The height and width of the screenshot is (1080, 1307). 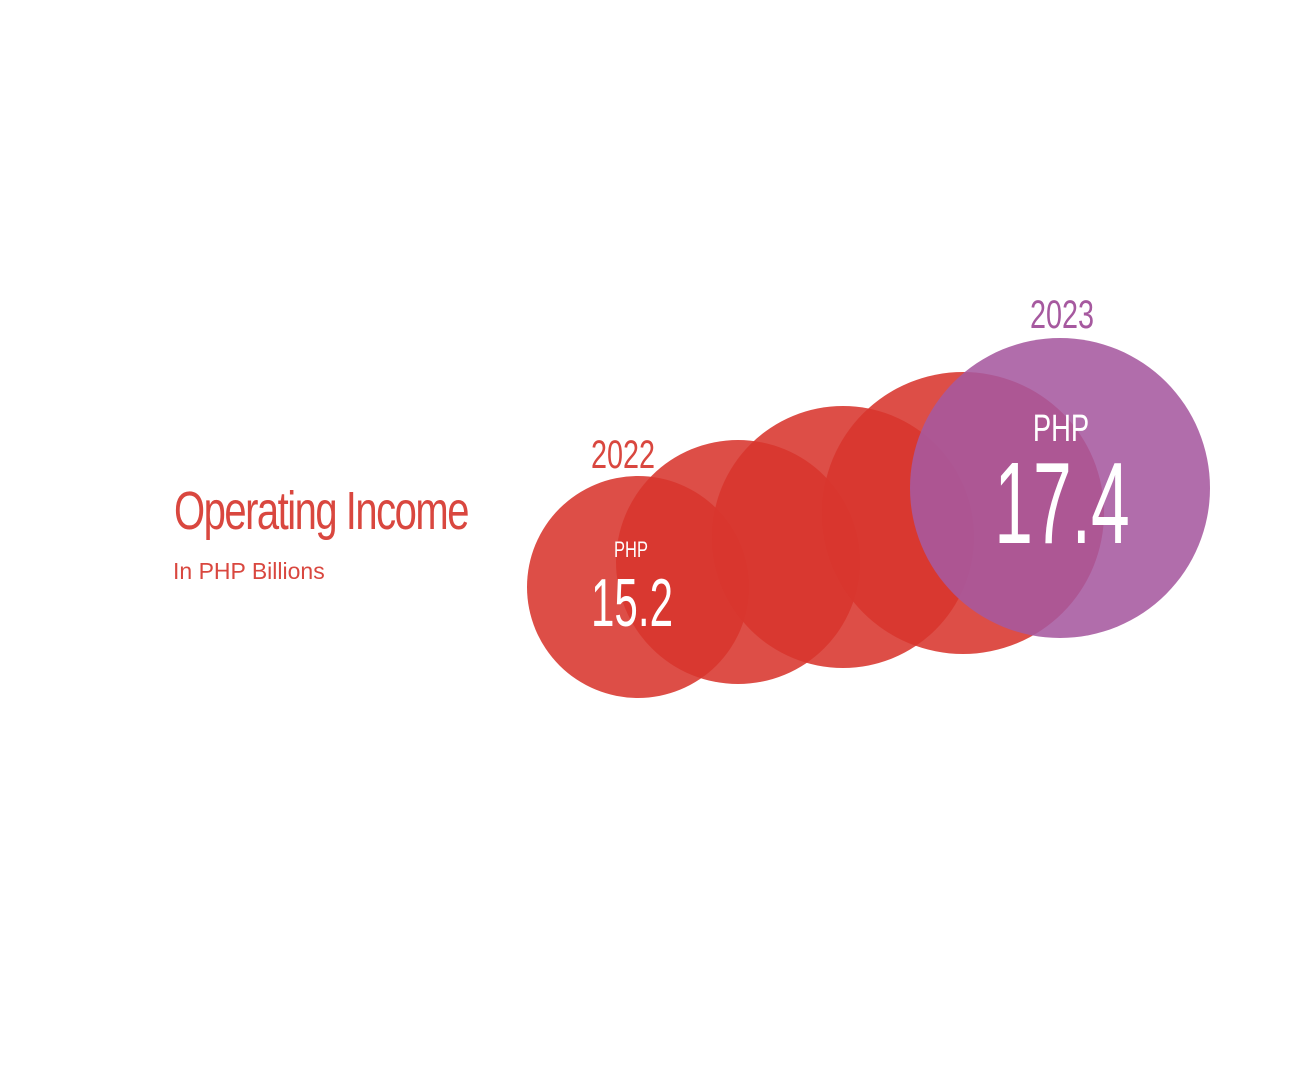 I want to click on year-label-2023: 2023, so click(x=1062, y=314).